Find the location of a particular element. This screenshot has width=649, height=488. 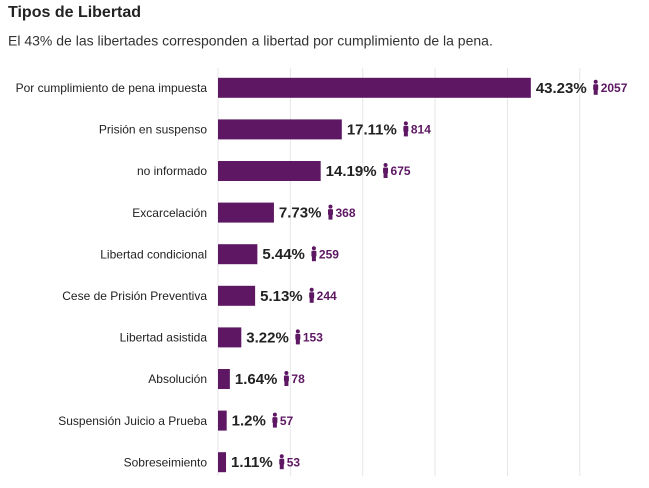

category-label: Libertad asistida is located at coordinates (164, 338).